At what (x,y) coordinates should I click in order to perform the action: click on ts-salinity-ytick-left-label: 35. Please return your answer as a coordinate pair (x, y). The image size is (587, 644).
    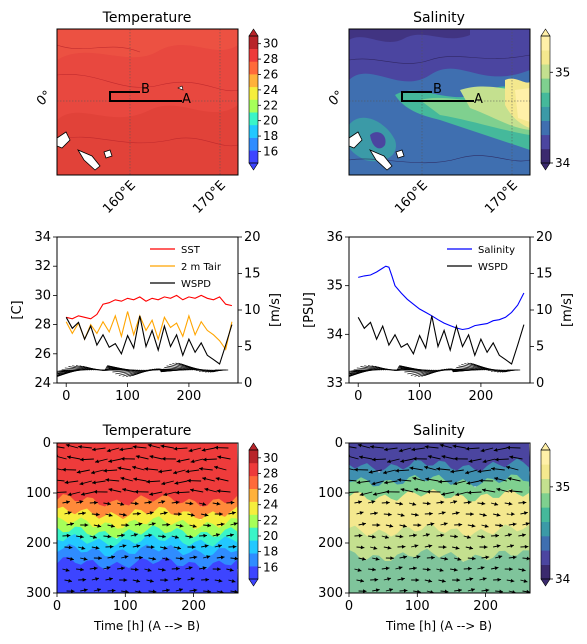
    Looking at the image, I should click on (334, 286).